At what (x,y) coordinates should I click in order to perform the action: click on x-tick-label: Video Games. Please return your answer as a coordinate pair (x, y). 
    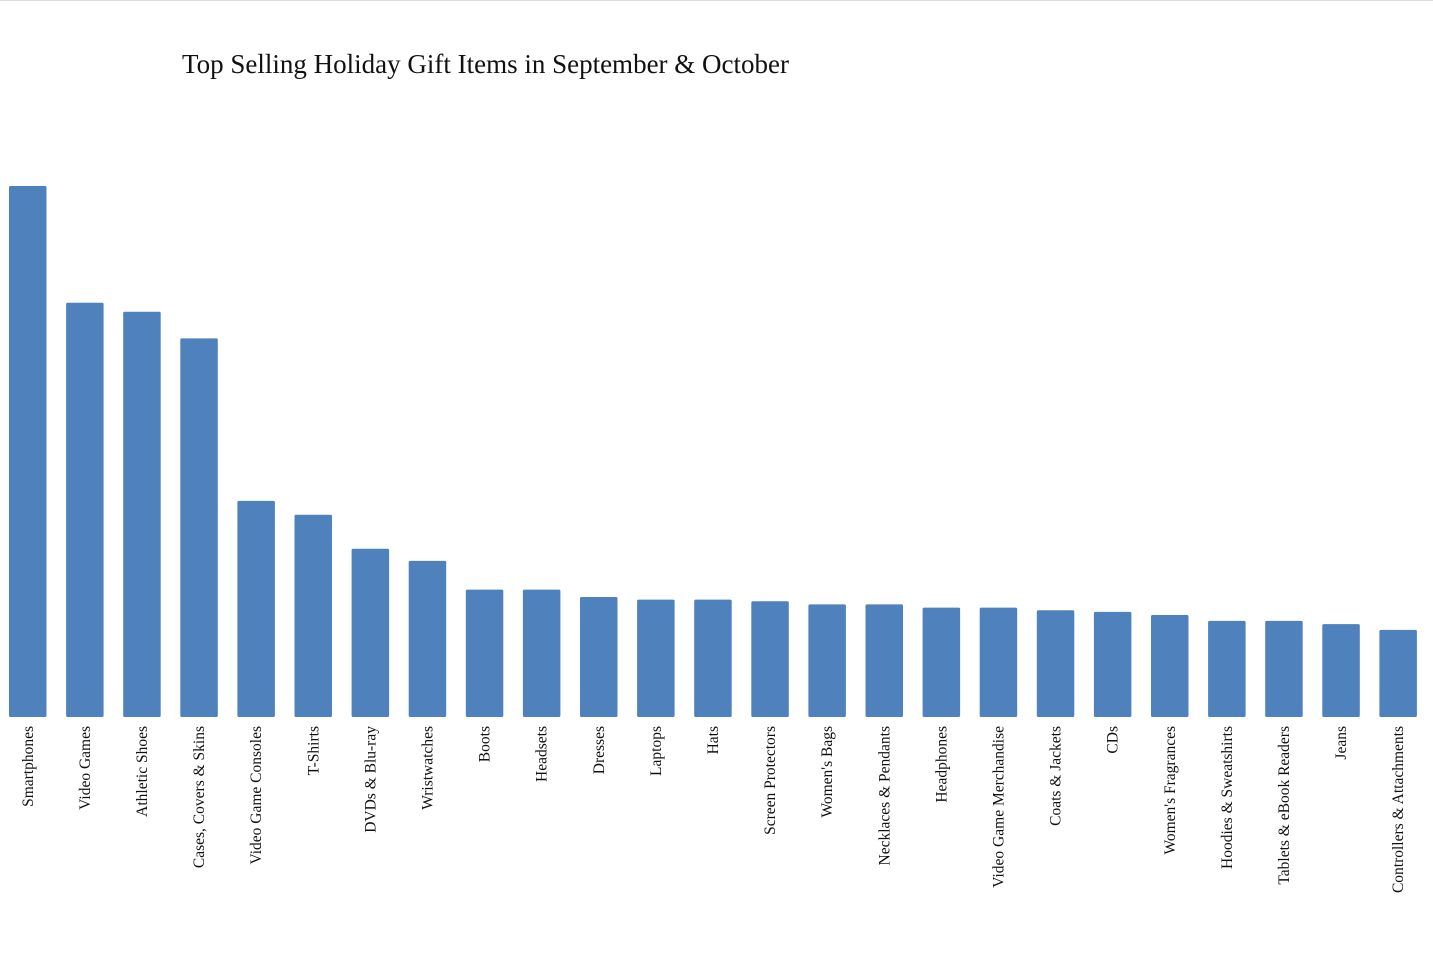
    Looking at the image, I should click on (85, 768).